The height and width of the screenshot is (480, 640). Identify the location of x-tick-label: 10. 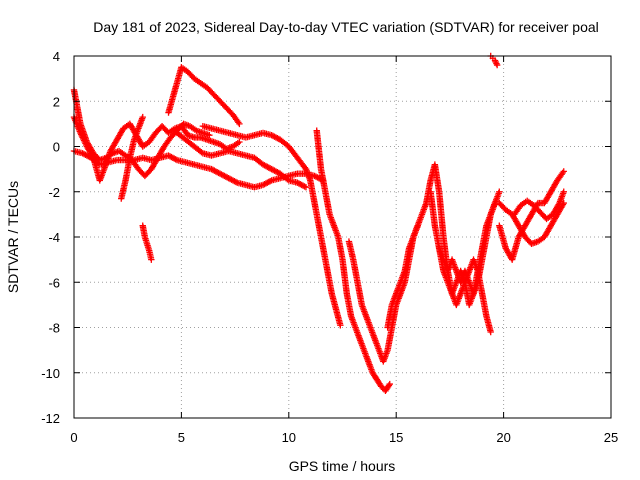
(289, 437).